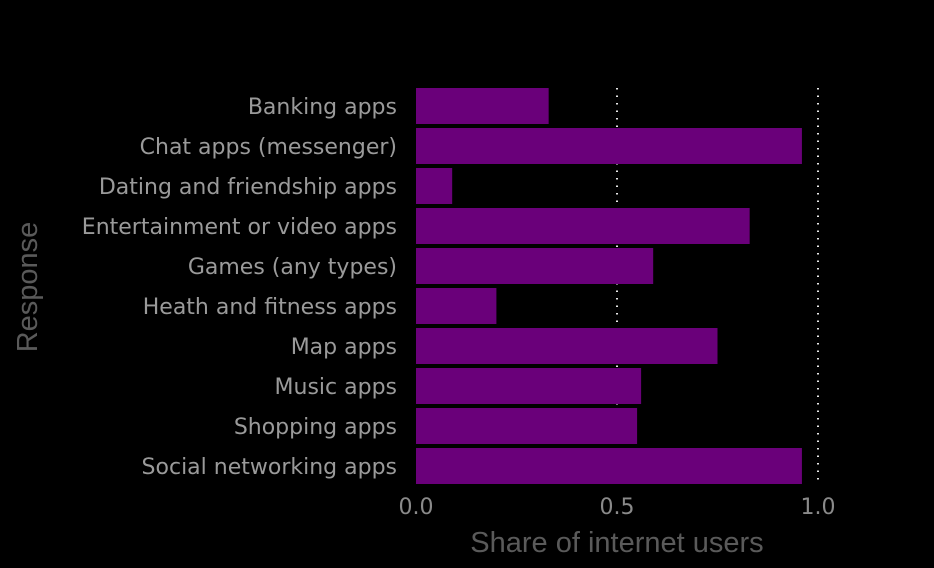 The height and width of the screenshot is (568, 934). Describe the element at coordinates (322, 107) in the screenshot. I see `category-label-0: Banking apps` at that location.